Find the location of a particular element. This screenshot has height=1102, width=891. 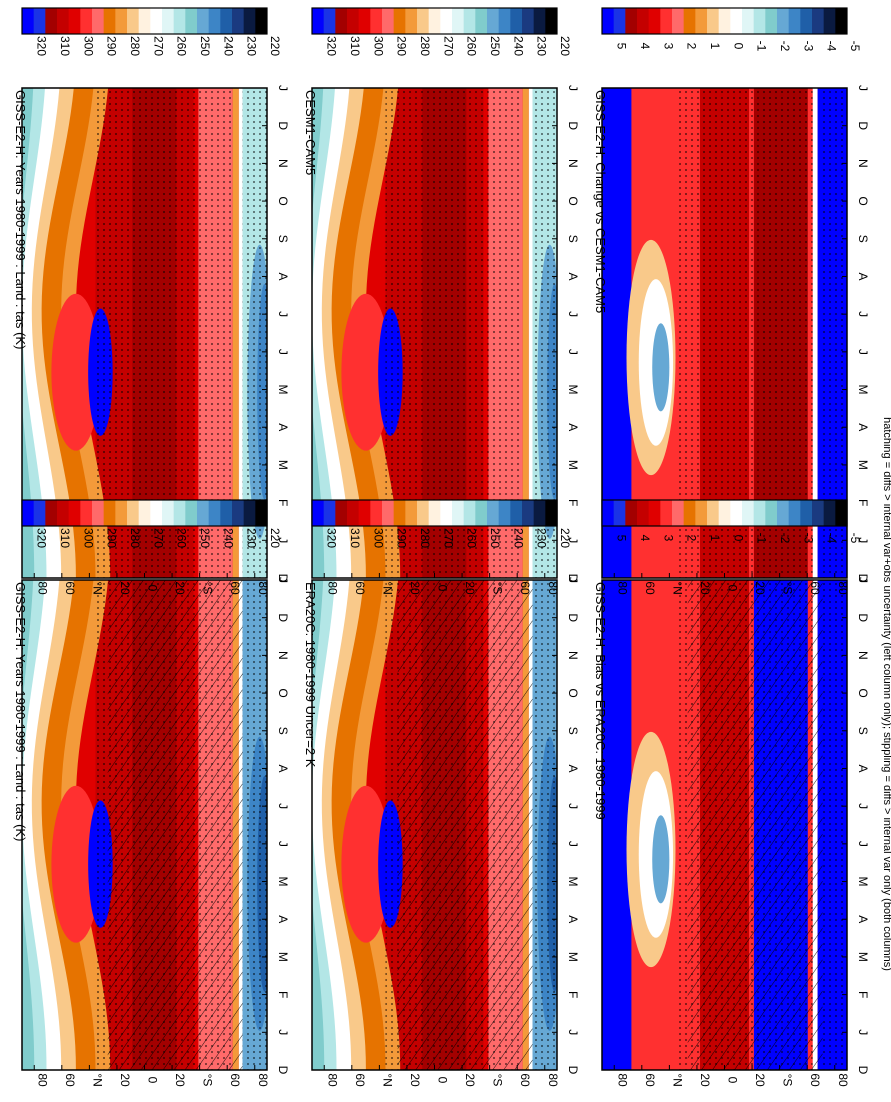

colorbar-label: 260 is located at coordinates (182, 538).